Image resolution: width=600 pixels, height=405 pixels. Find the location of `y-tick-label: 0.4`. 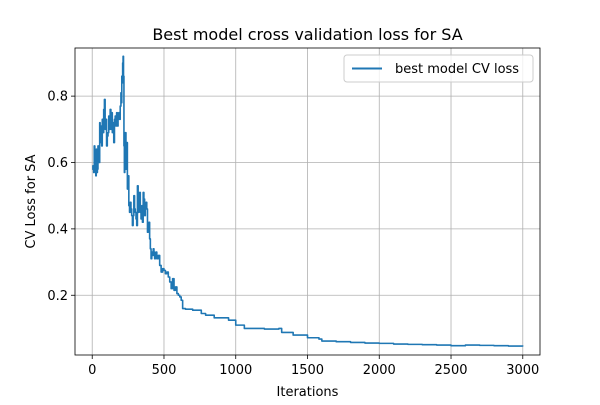

y-tick-label: 0.4 is located at coordinates (57, 229).